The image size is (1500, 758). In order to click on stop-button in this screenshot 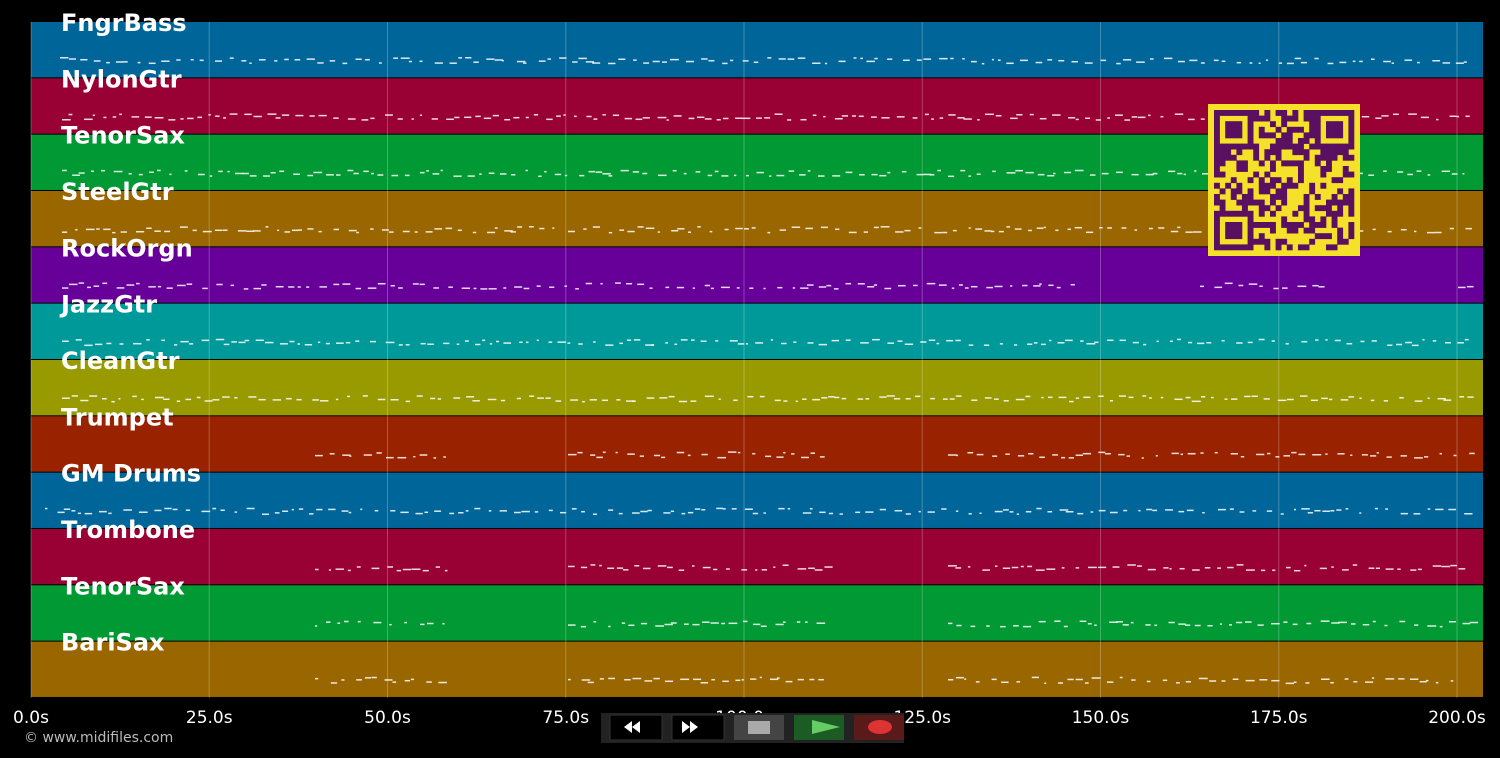, I will do `click(759, 727)`.